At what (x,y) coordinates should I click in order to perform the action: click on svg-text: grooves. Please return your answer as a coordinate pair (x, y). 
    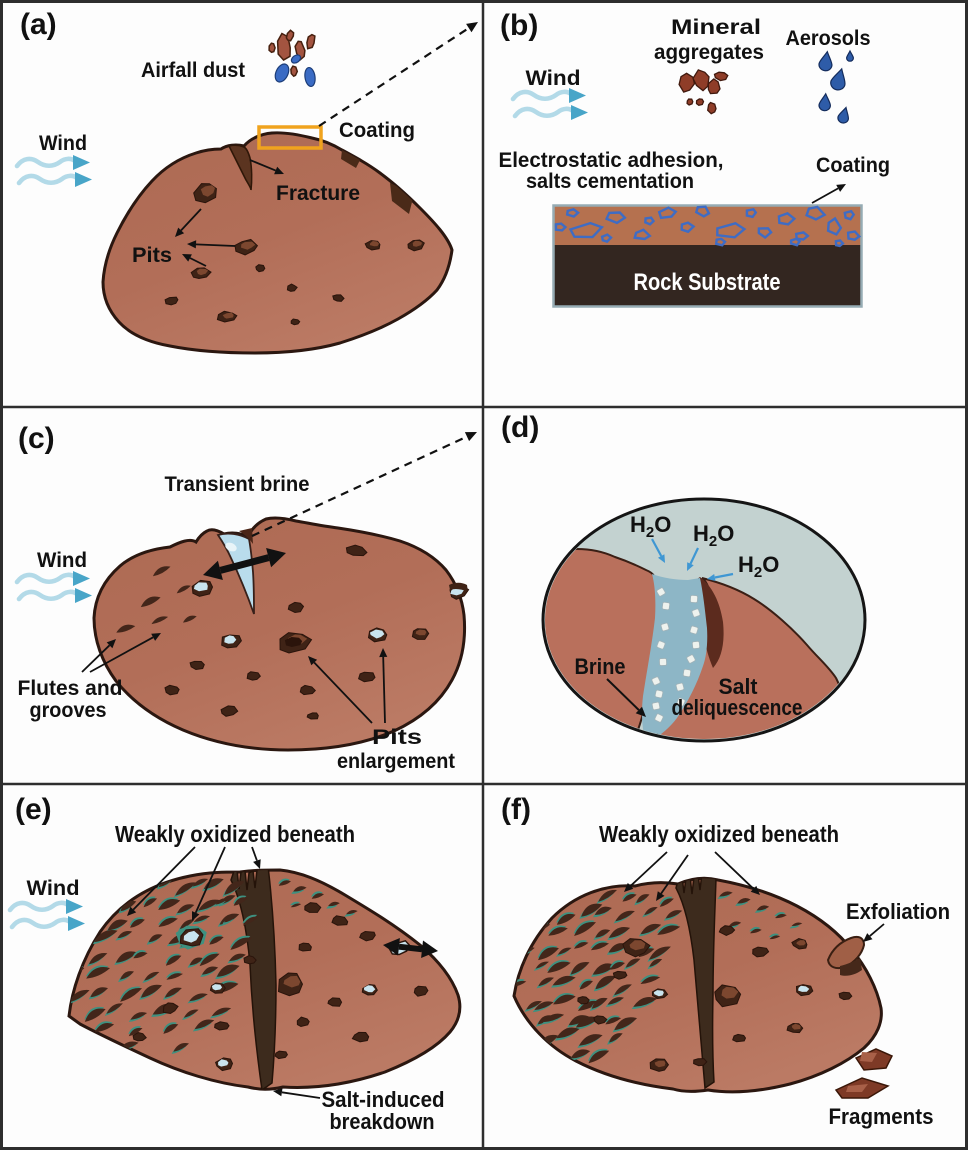
    Looking at the image, I should click on (68, 710).